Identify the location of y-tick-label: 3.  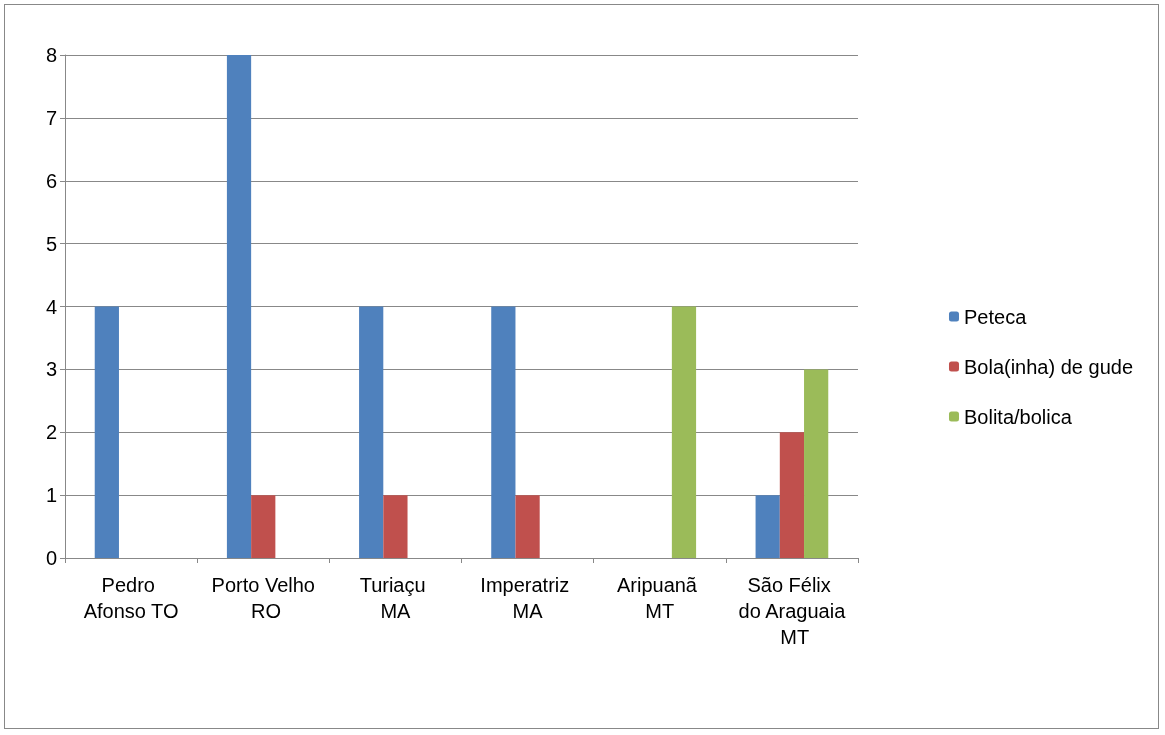
(51, 369).